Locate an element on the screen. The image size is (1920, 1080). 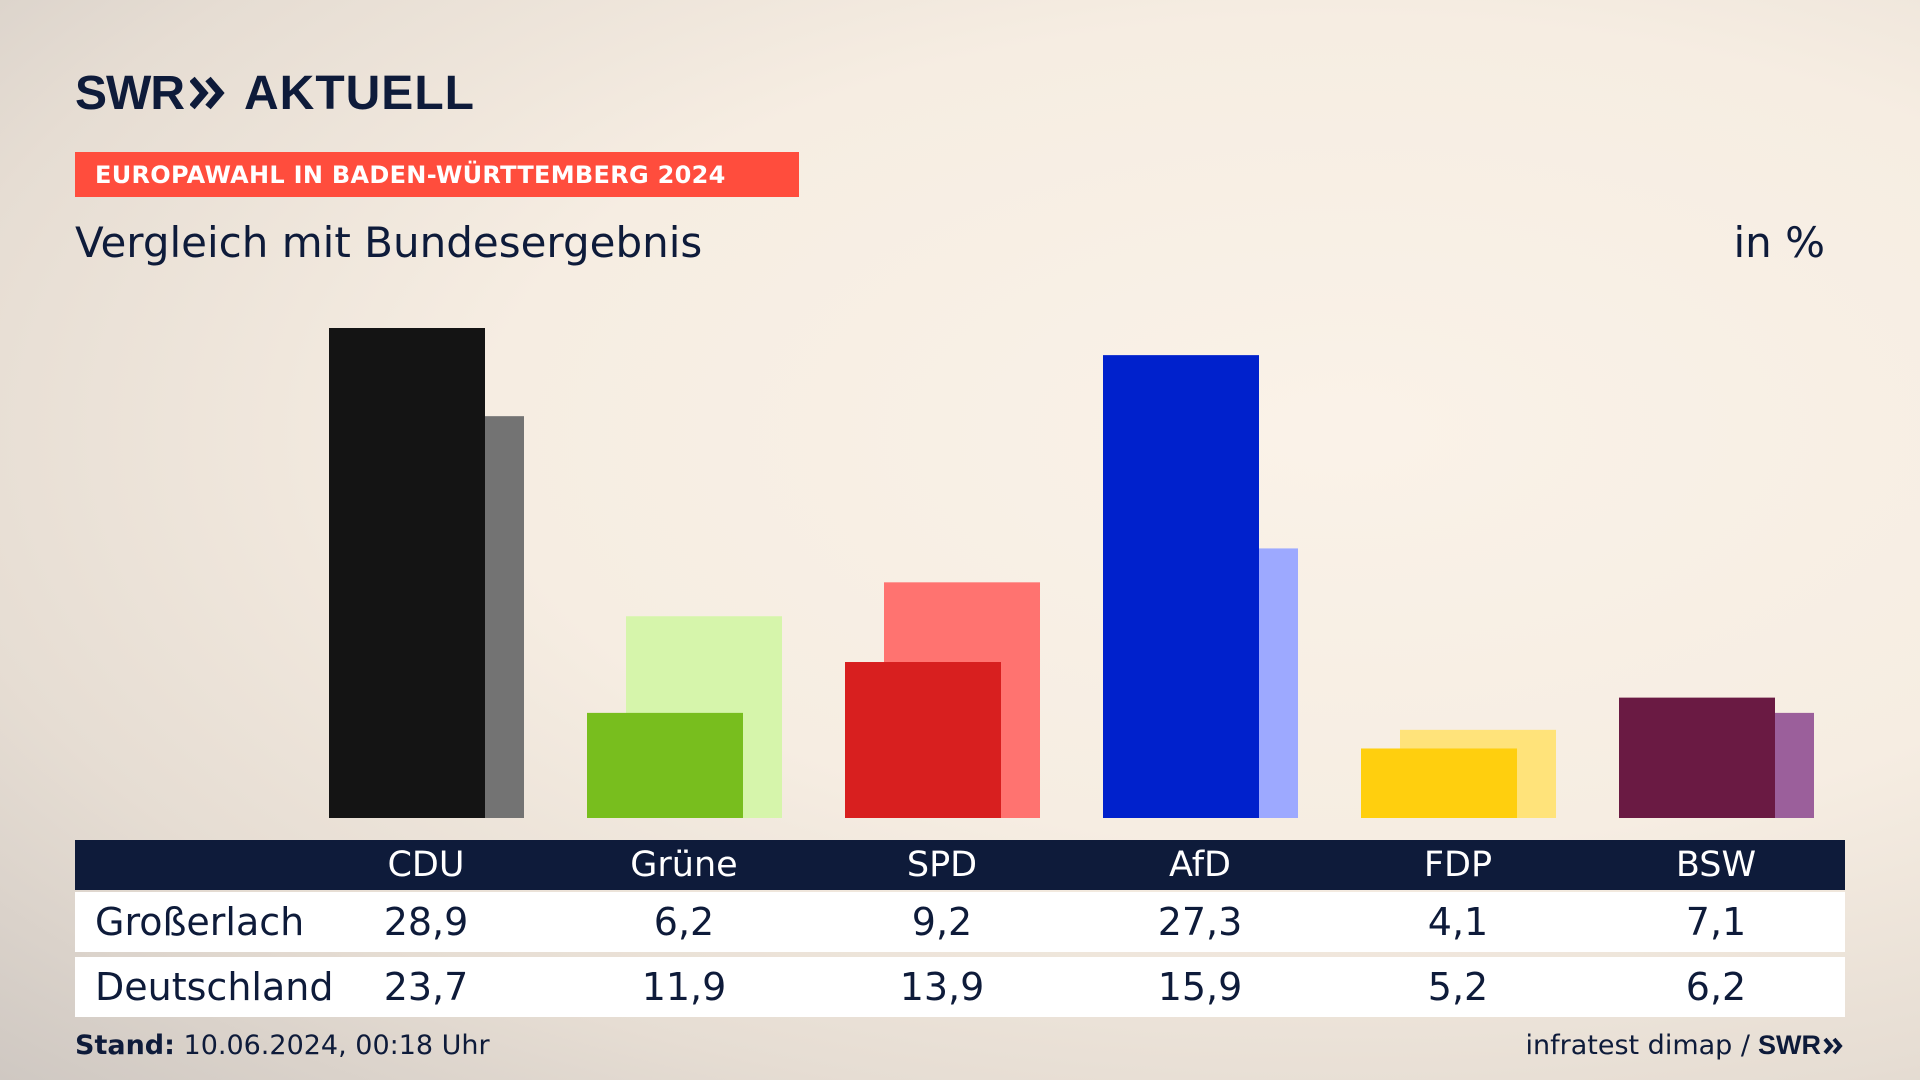
mini-logo-text: SWR is located at coordinates (1789, 1045).